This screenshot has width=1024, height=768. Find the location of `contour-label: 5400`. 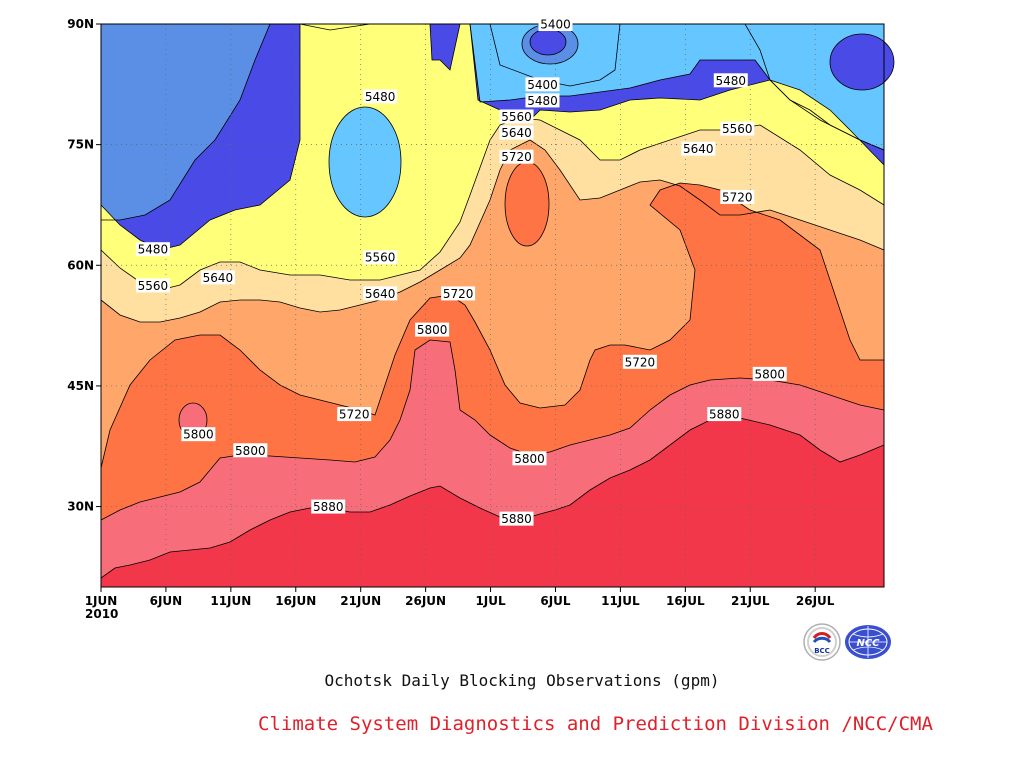

contour-label: 5400 is located at coordinates (555, 24).